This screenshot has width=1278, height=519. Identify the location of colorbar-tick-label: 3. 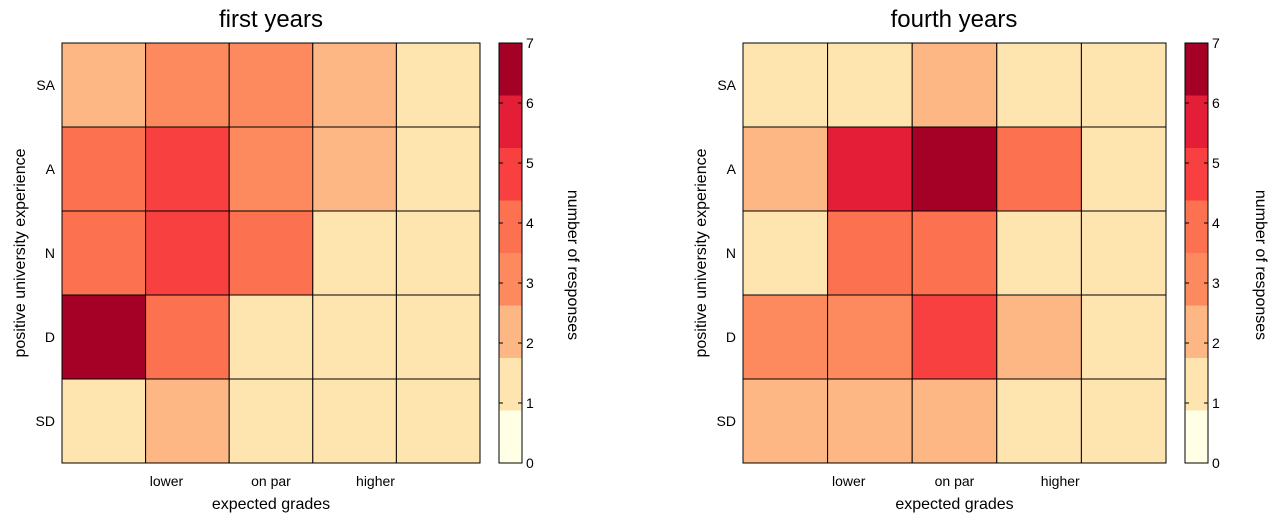
(530, 283).